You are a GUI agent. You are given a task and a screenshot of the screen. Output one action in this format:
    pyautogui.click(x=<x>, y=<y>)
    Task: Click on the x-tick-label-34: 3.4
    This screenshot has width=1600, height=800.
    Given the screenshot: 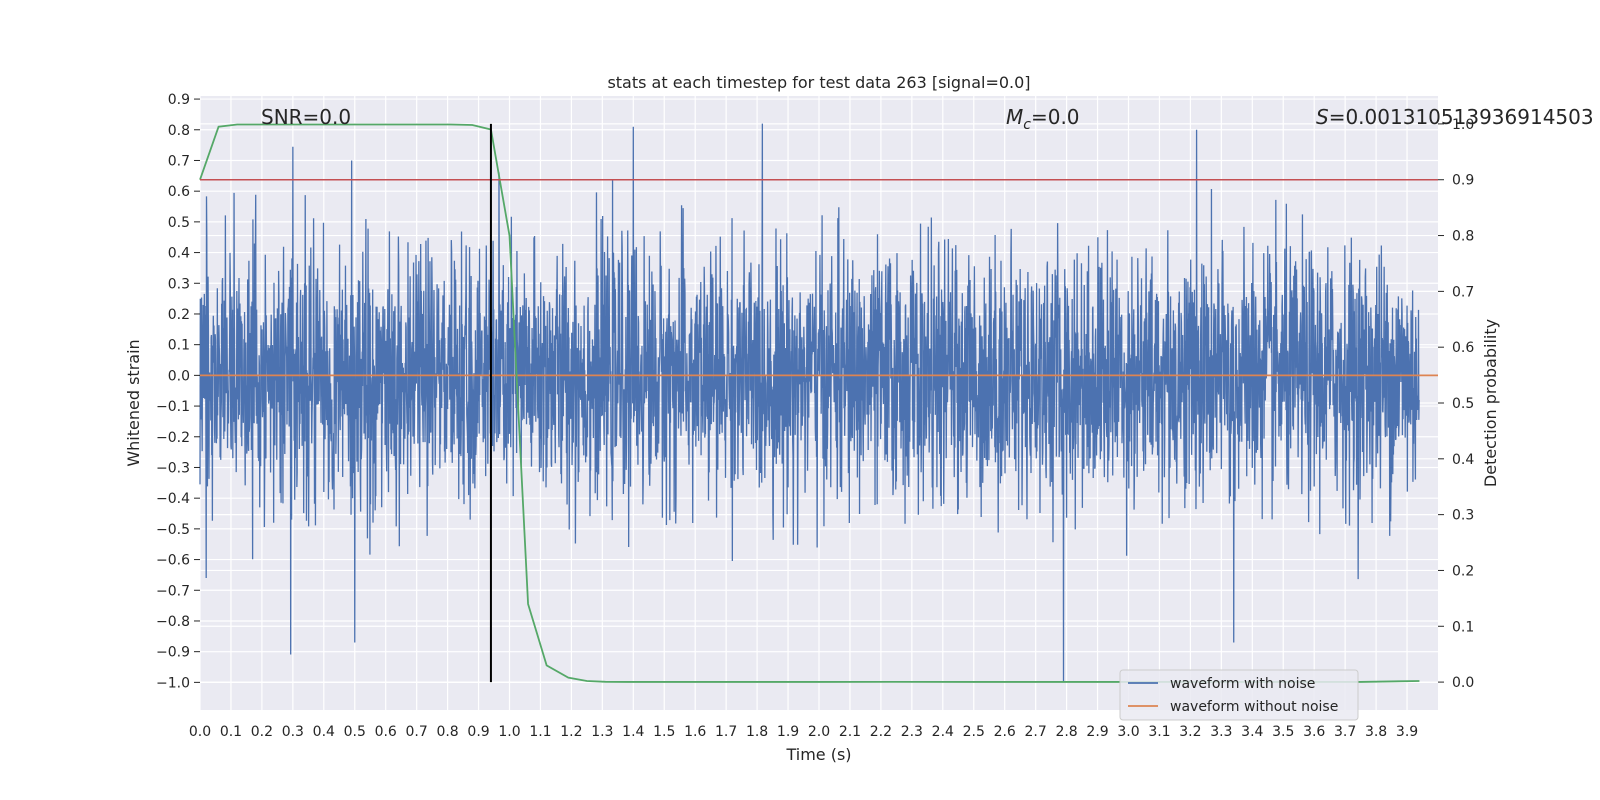 What is the action you would take?
    pyautogui.click(x=1252, y=732)
    